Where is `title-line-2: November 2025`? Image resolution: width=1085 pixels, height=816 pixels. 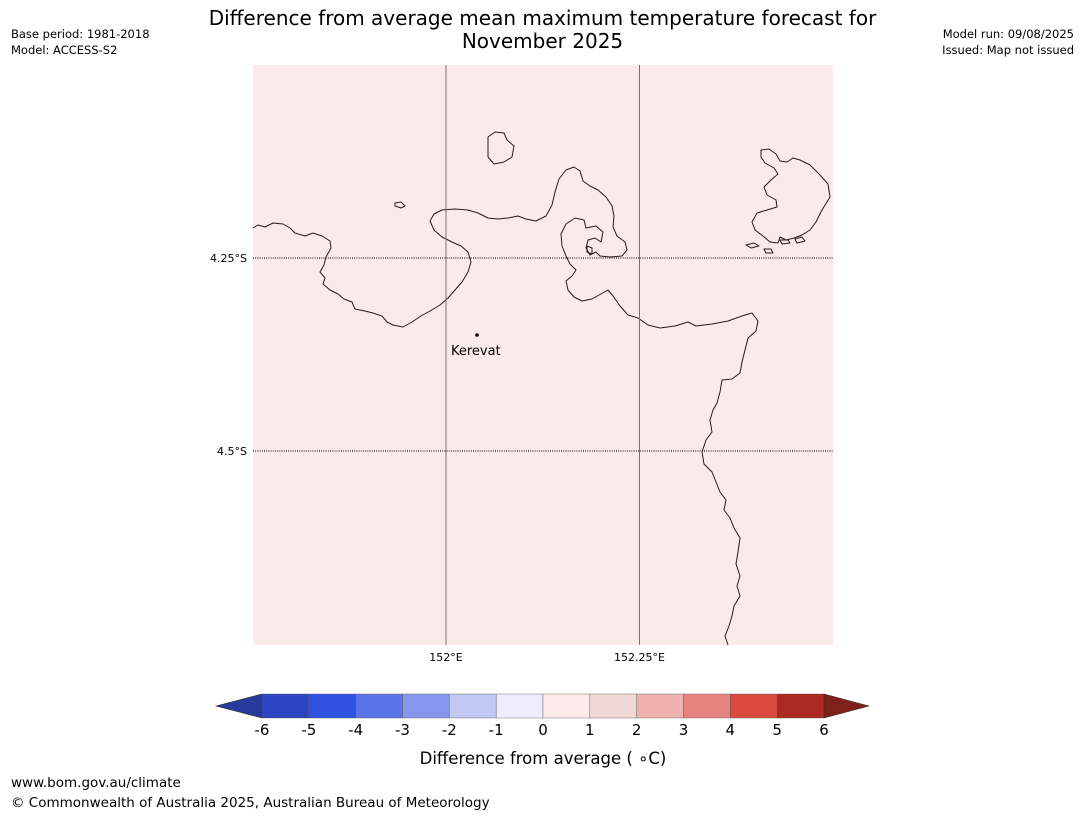 title-line-2: November 2025 is located at coordinates (542, 41).